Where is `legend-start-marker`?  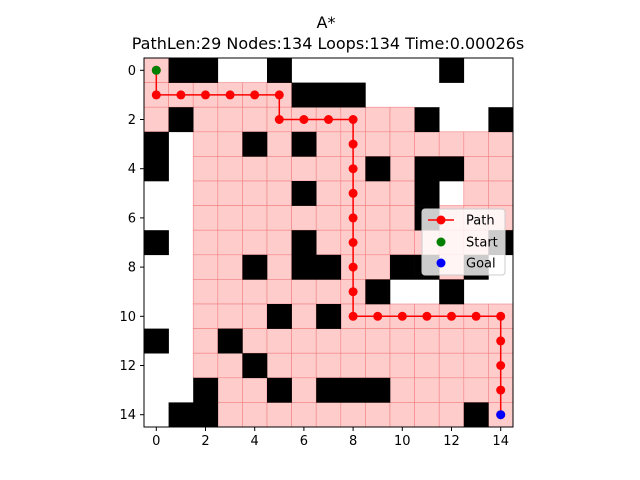
legend-start-marker is located at coordinates (441, 242).